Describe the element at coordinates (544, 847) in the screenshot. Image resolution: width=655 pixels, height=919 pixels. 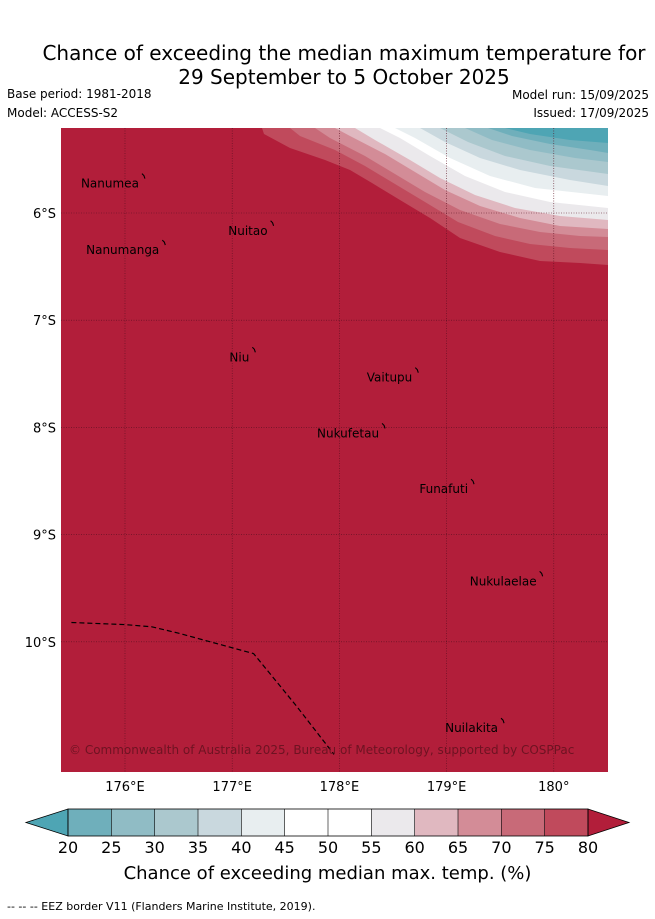
I see `colorbar-tick-label: 75` at that location.